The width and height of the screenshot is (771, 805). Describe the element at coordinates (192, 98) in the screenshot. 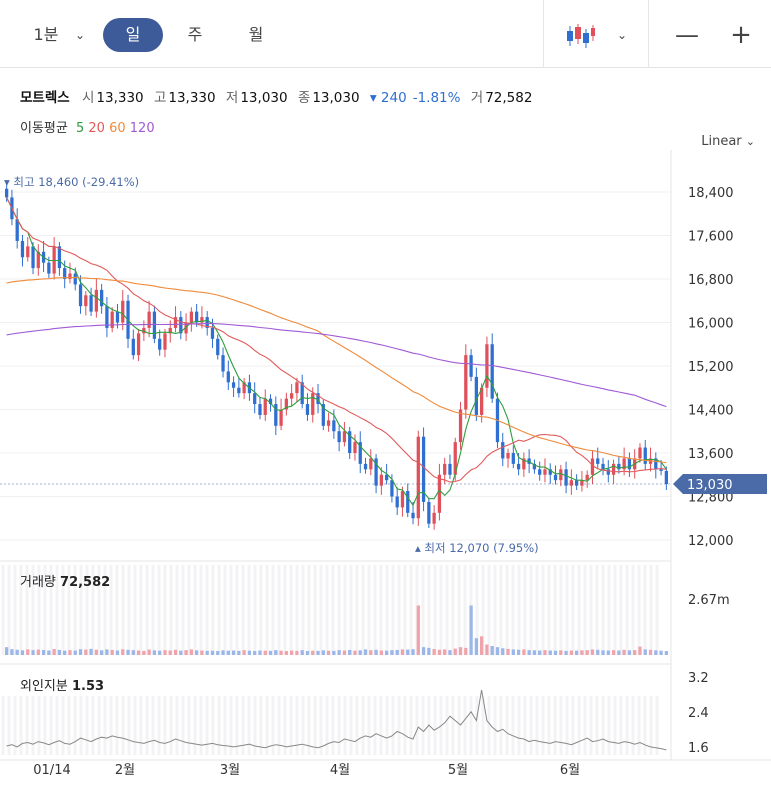

I see `high-value: 13,330` at that location.